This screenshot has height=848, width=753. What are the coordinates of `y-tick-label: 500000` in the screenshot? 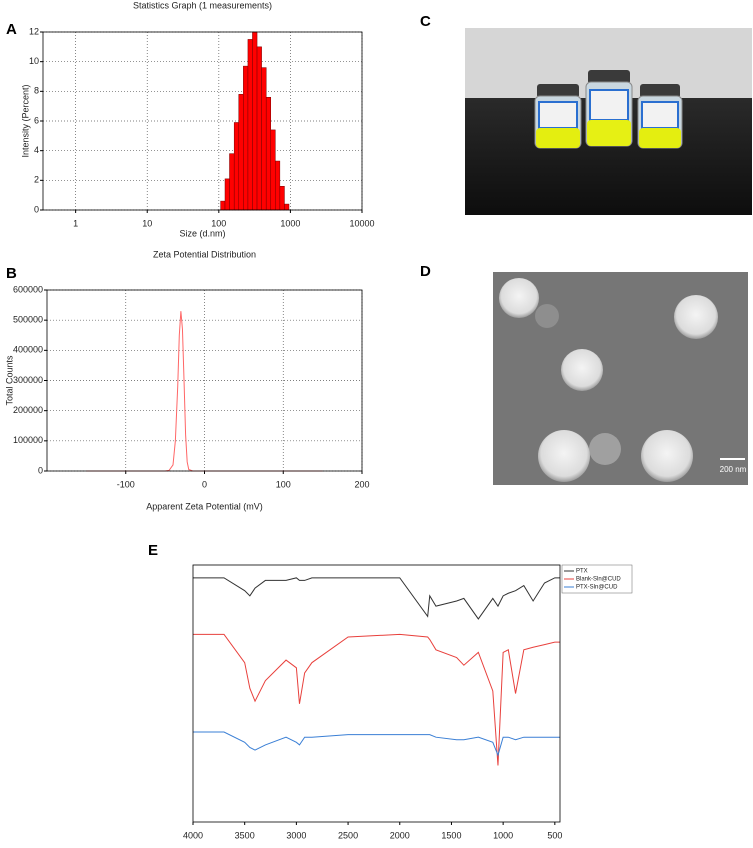 It's located at (28, 320).